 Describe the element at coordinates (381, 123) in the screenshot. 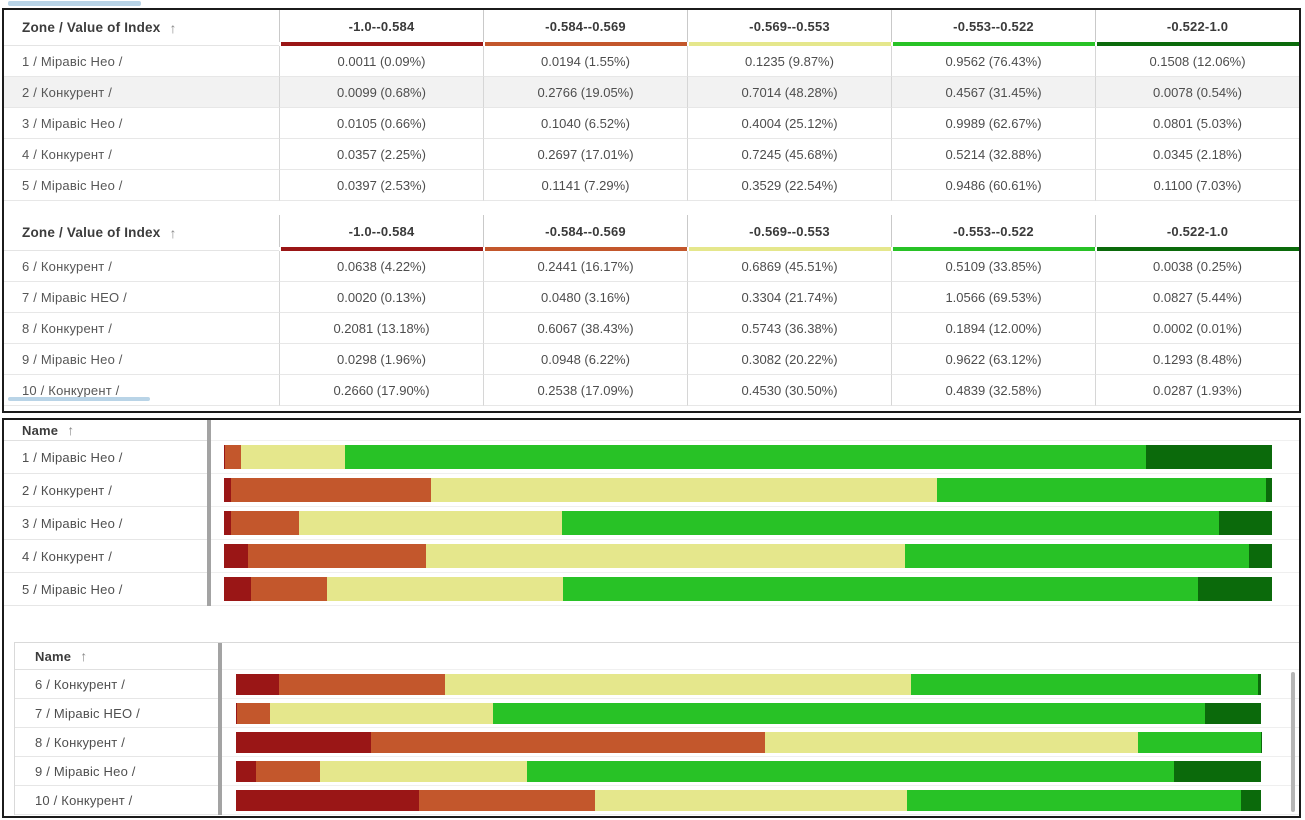

I see `value-cell: 0.0105 (0.66%)` at that location.